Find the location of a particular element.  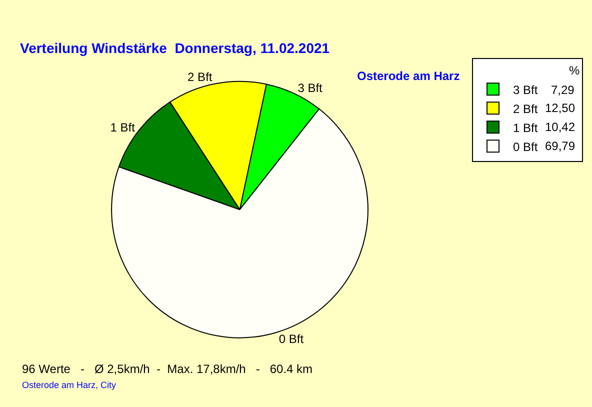

legend-label: 1 Bft is located at coordinates (525, 127).